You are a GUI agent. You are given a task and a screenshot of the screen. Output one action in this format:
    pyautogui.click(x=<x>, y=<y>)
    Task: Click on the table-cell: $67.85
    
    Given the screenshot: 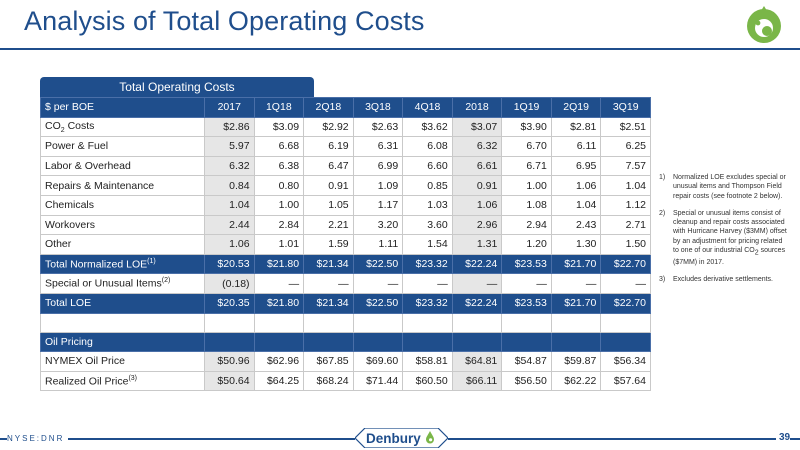 What is the action you would take?
    pyautogui.click(x=328, y=361)
    